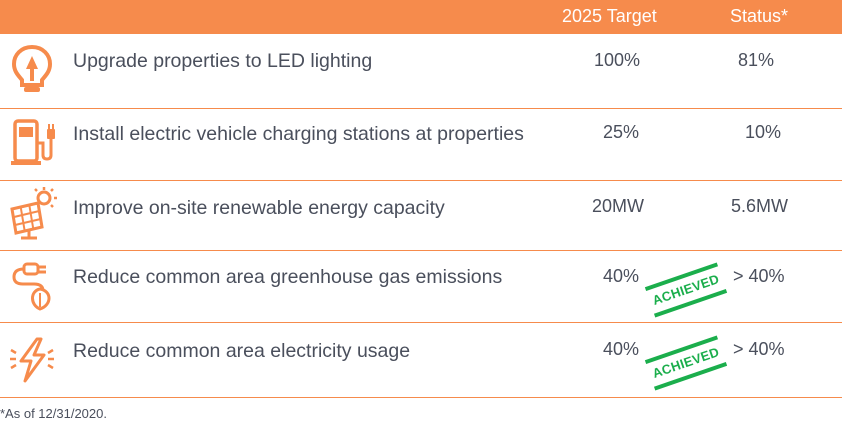 The height and width of the screenshot is (428, 842). Describe the element at coordinates (617, 60) in the screenshot. I see `target-value: 100%` at that location.